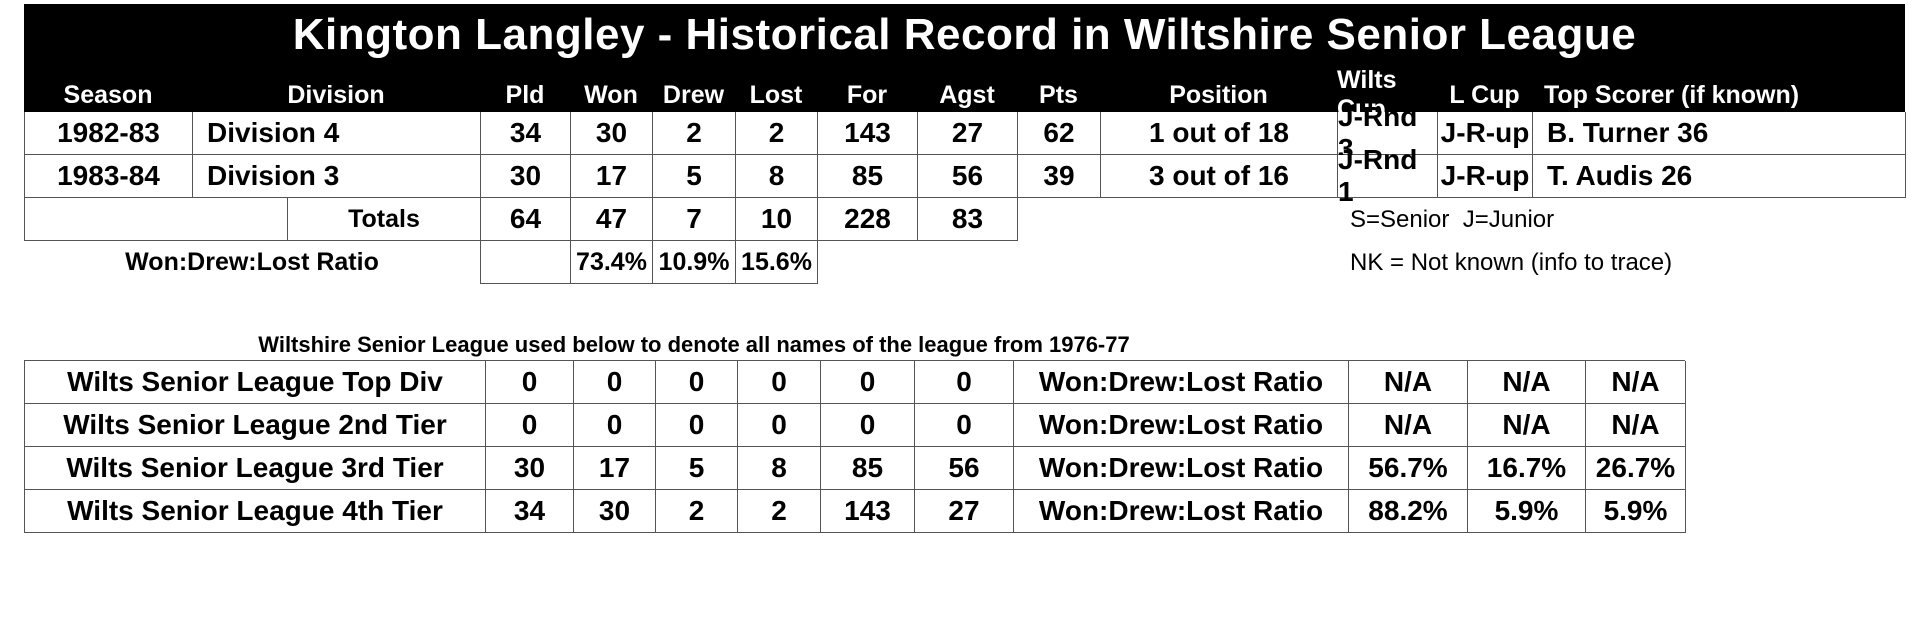 The image size is (1920, 636). Describe the element at coordinates (1452, 219) in the screenshot. I see `legend-senior-junior: S=Senior J=Junior` at that location.